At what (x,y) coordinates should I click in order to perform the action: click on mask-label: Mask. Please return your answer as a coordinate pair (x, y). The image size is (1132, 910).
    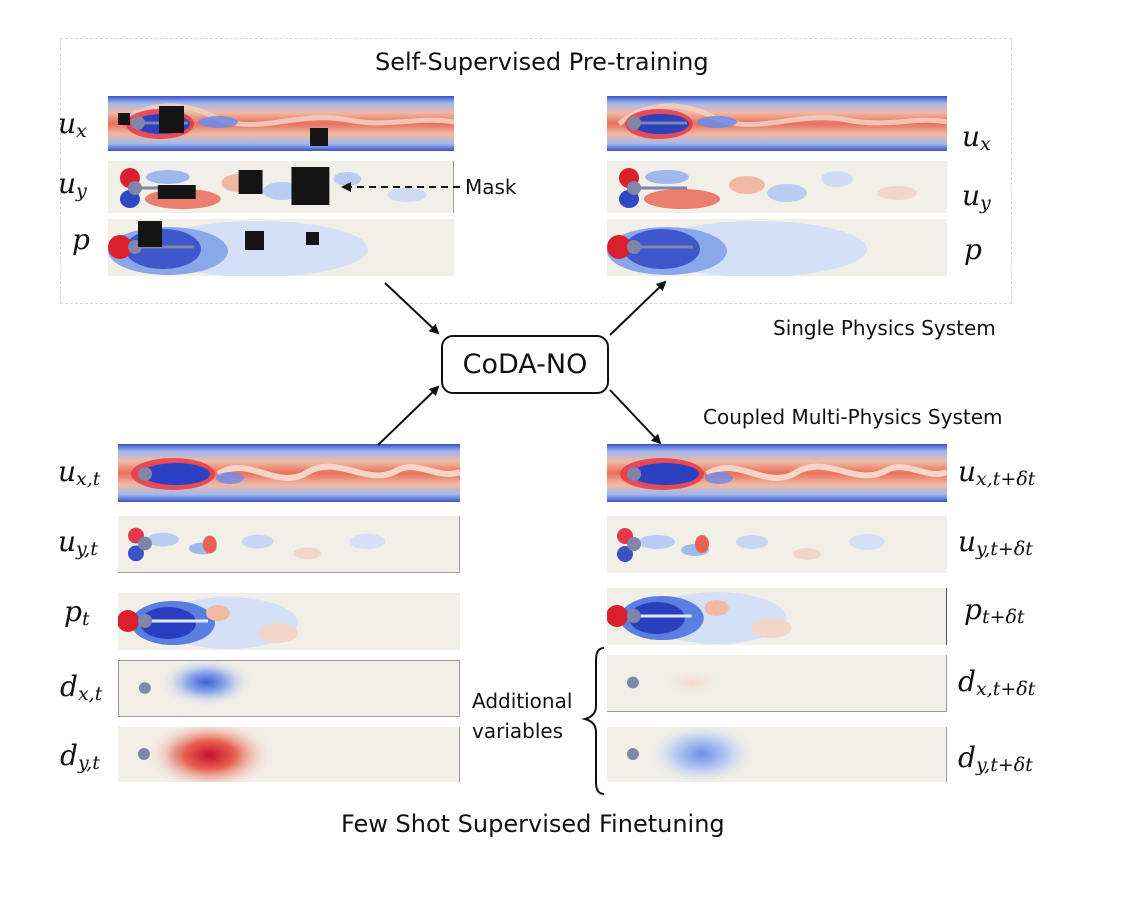
    Looking at the image, I should click on (491, 187).